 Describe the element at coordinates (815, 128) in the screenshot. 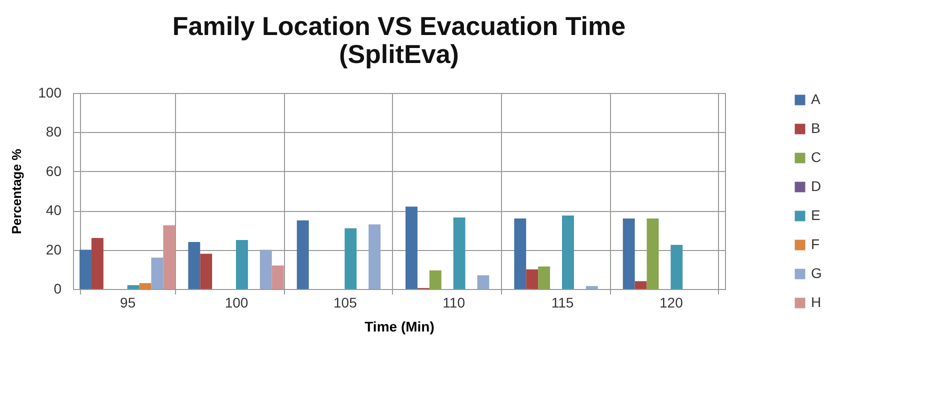

I see `legend-label: B` at that location.